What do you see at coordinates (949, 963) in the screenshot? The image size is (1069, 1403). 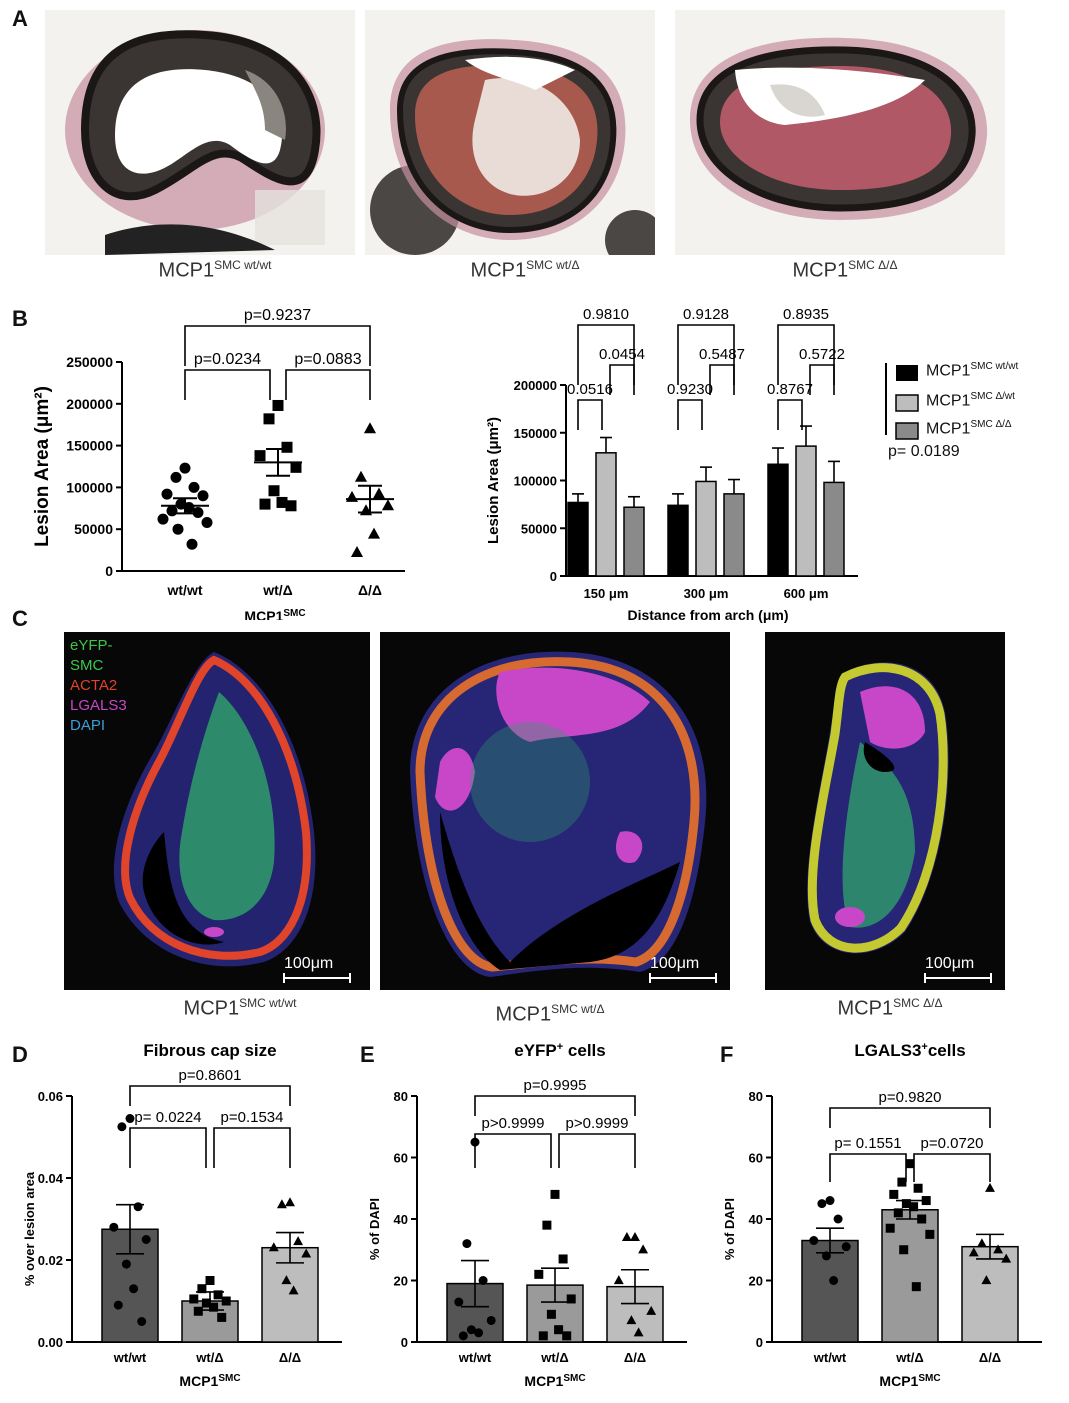 I see `scalebar-label-3: 100μm` at bounding box center [949, 963].